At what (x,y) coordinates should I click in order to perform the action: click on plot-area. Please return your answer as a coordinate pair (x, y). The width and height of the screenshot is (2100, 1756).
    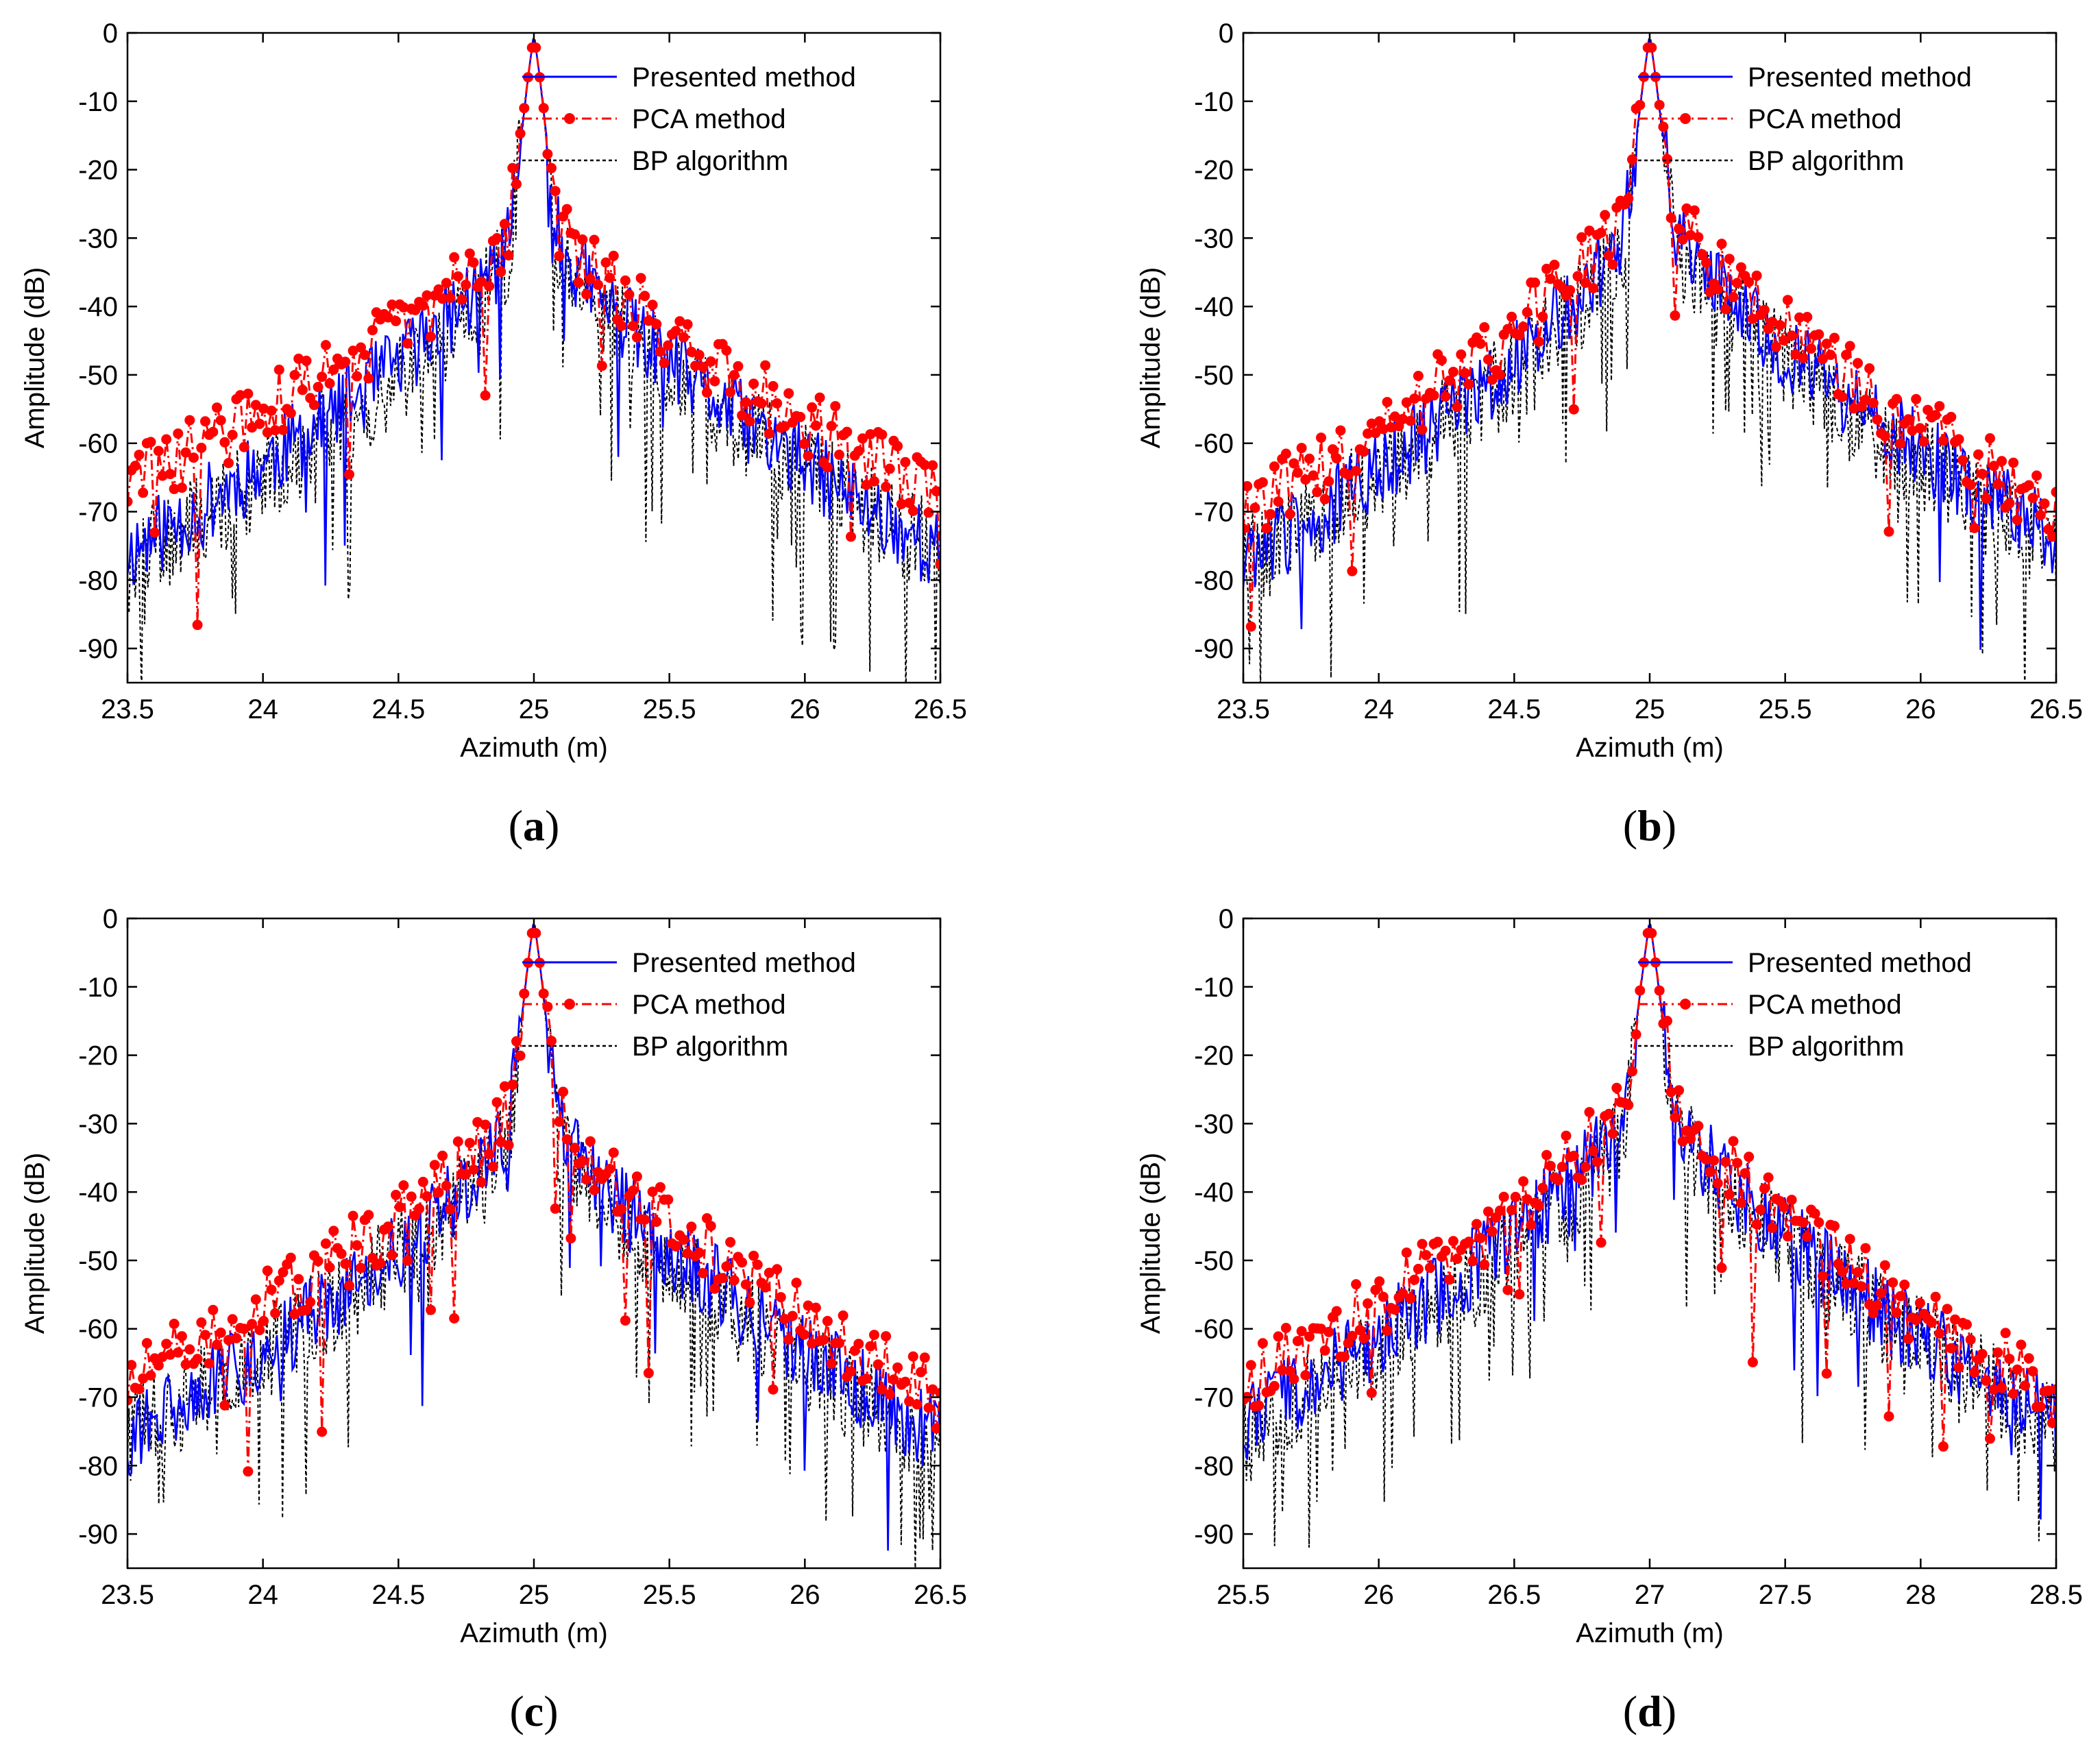
    Looking at the image, I should click on (534, 360).